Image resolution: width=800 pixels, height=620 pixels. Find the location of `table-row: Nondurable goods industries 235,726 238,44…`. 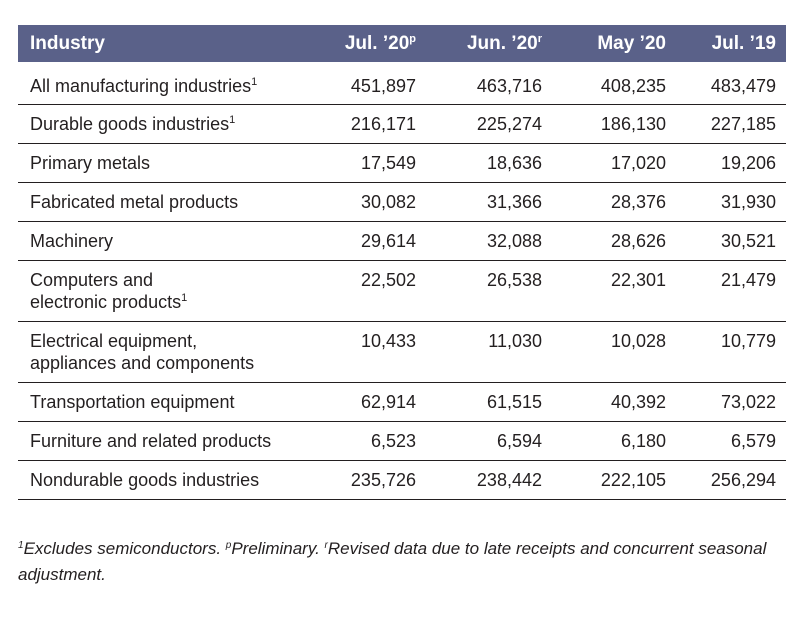

table-row: Nondurable goods industries 235,726 238,44… is located at coordinates (402, 480).